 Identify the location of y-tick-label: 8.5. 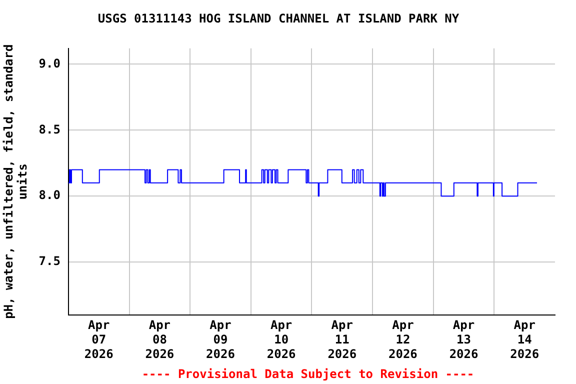
(49, 129).